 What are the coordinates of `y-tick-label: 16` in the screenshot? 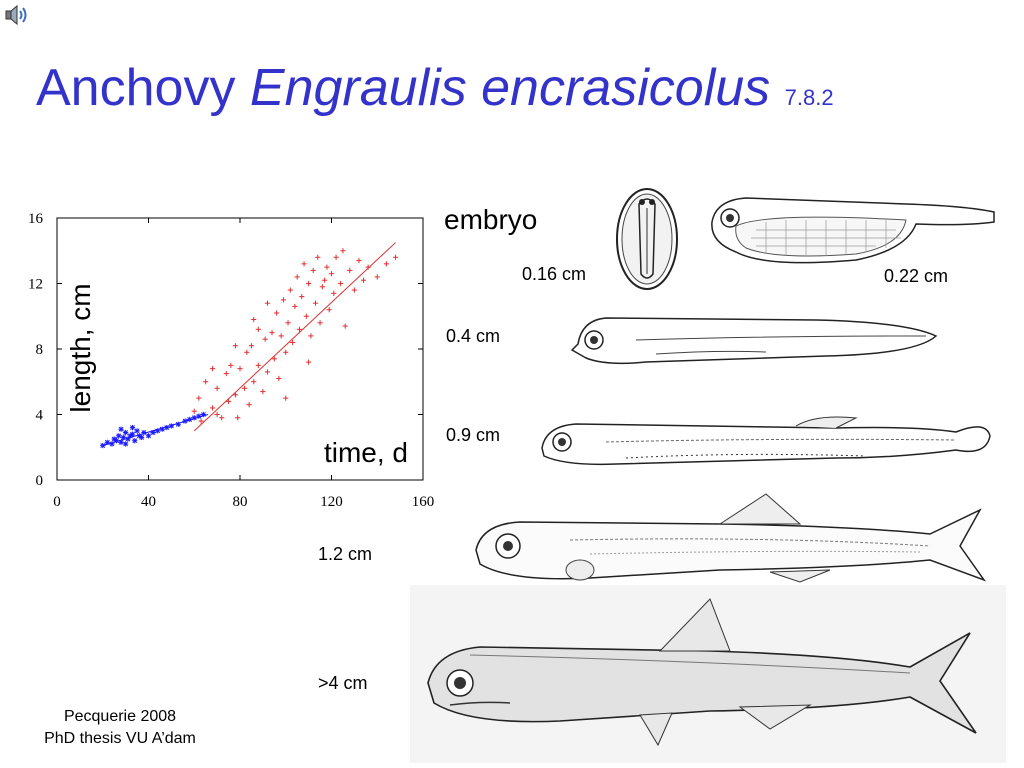 It's located at (36, 219).